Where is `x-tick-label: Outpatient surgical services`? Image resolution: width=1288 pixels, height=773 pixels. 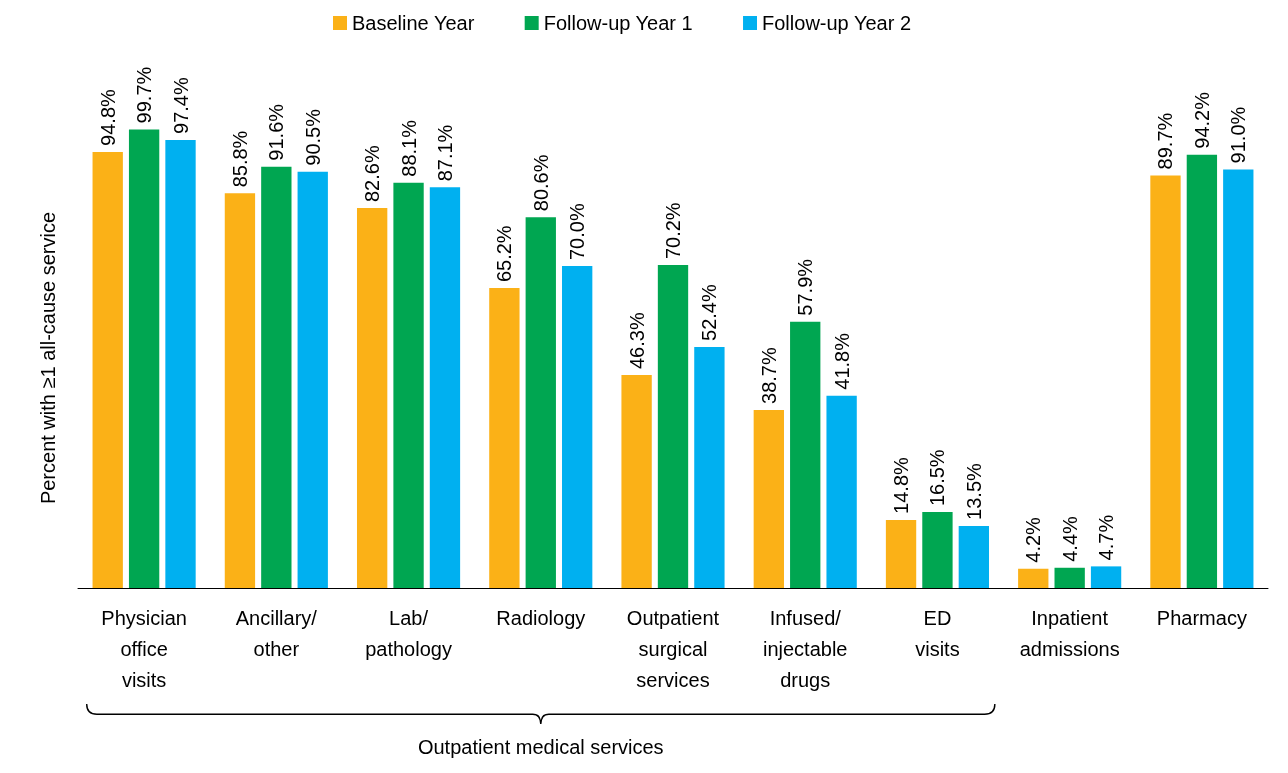 x-tick-label: Outpatient surgical services is located at coordinates (673, 648).